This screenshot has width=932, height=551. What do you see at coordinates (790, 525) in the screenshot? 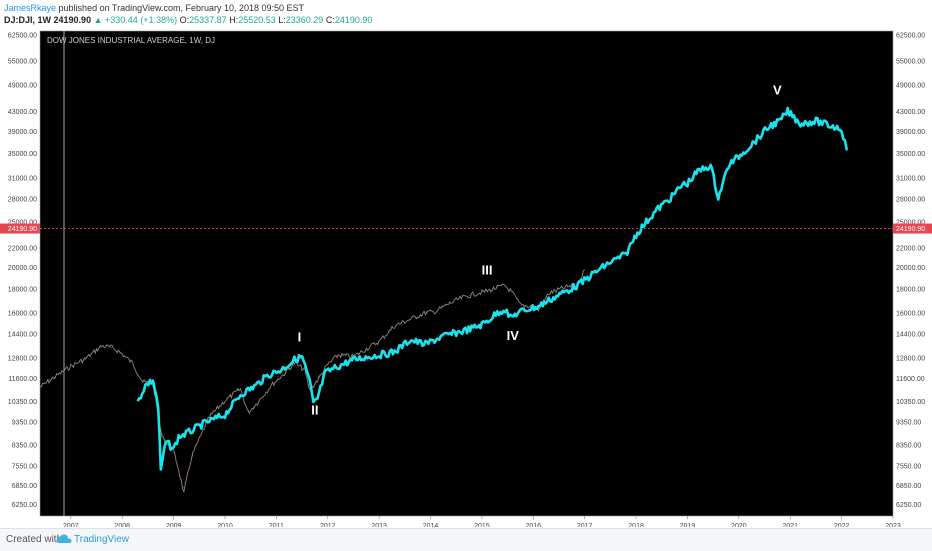
I see `x-tick-label: 2021` at bounding box center [790, 525].